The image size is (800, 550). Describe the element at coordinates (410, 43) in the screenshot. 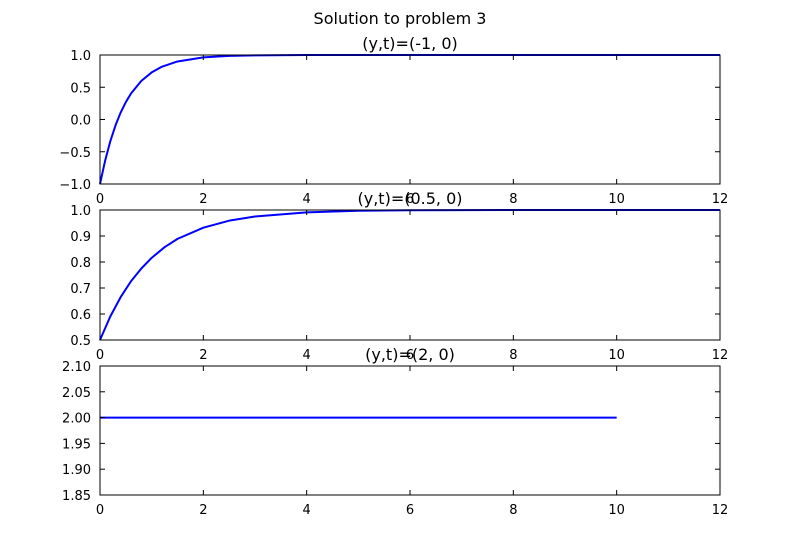

I see `subplot-title: (y,t)=(-1, 0)` at that location.